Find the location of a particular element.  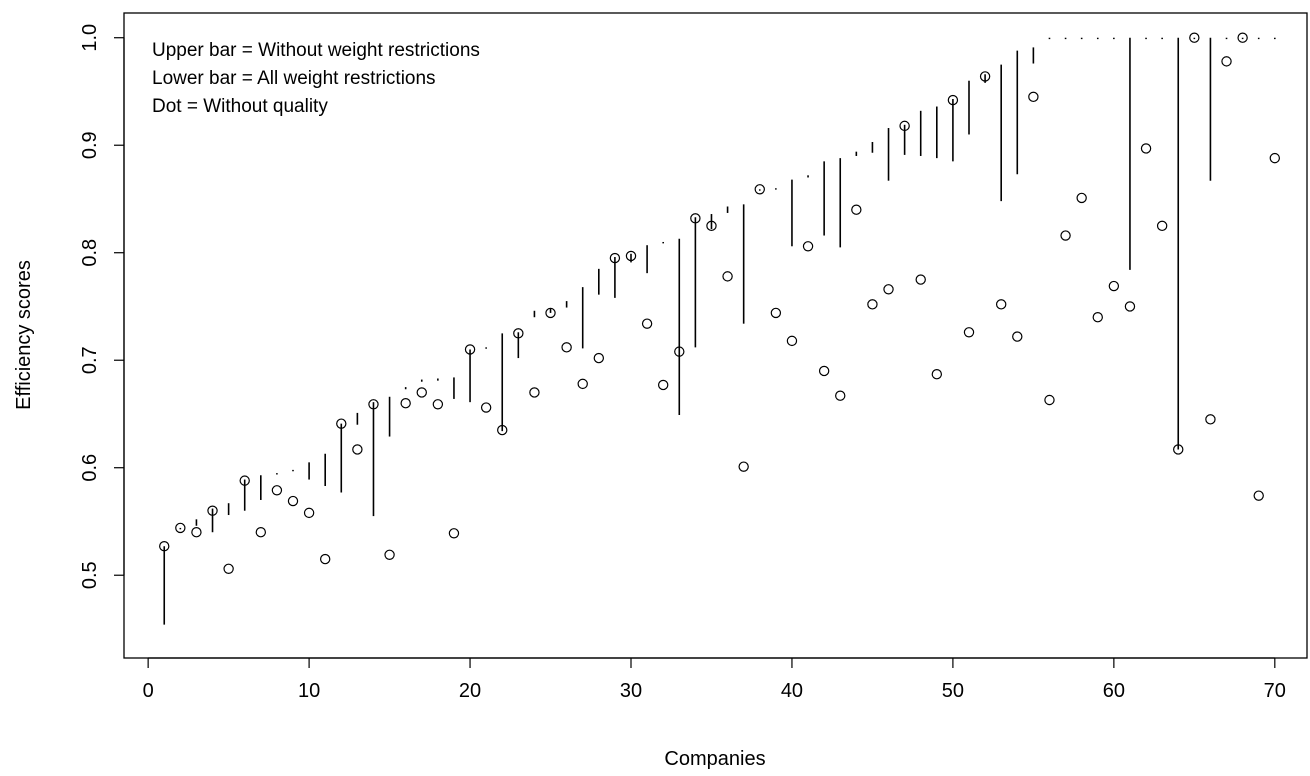

x-tick-label: 50 is located at coordinates (953, 691).